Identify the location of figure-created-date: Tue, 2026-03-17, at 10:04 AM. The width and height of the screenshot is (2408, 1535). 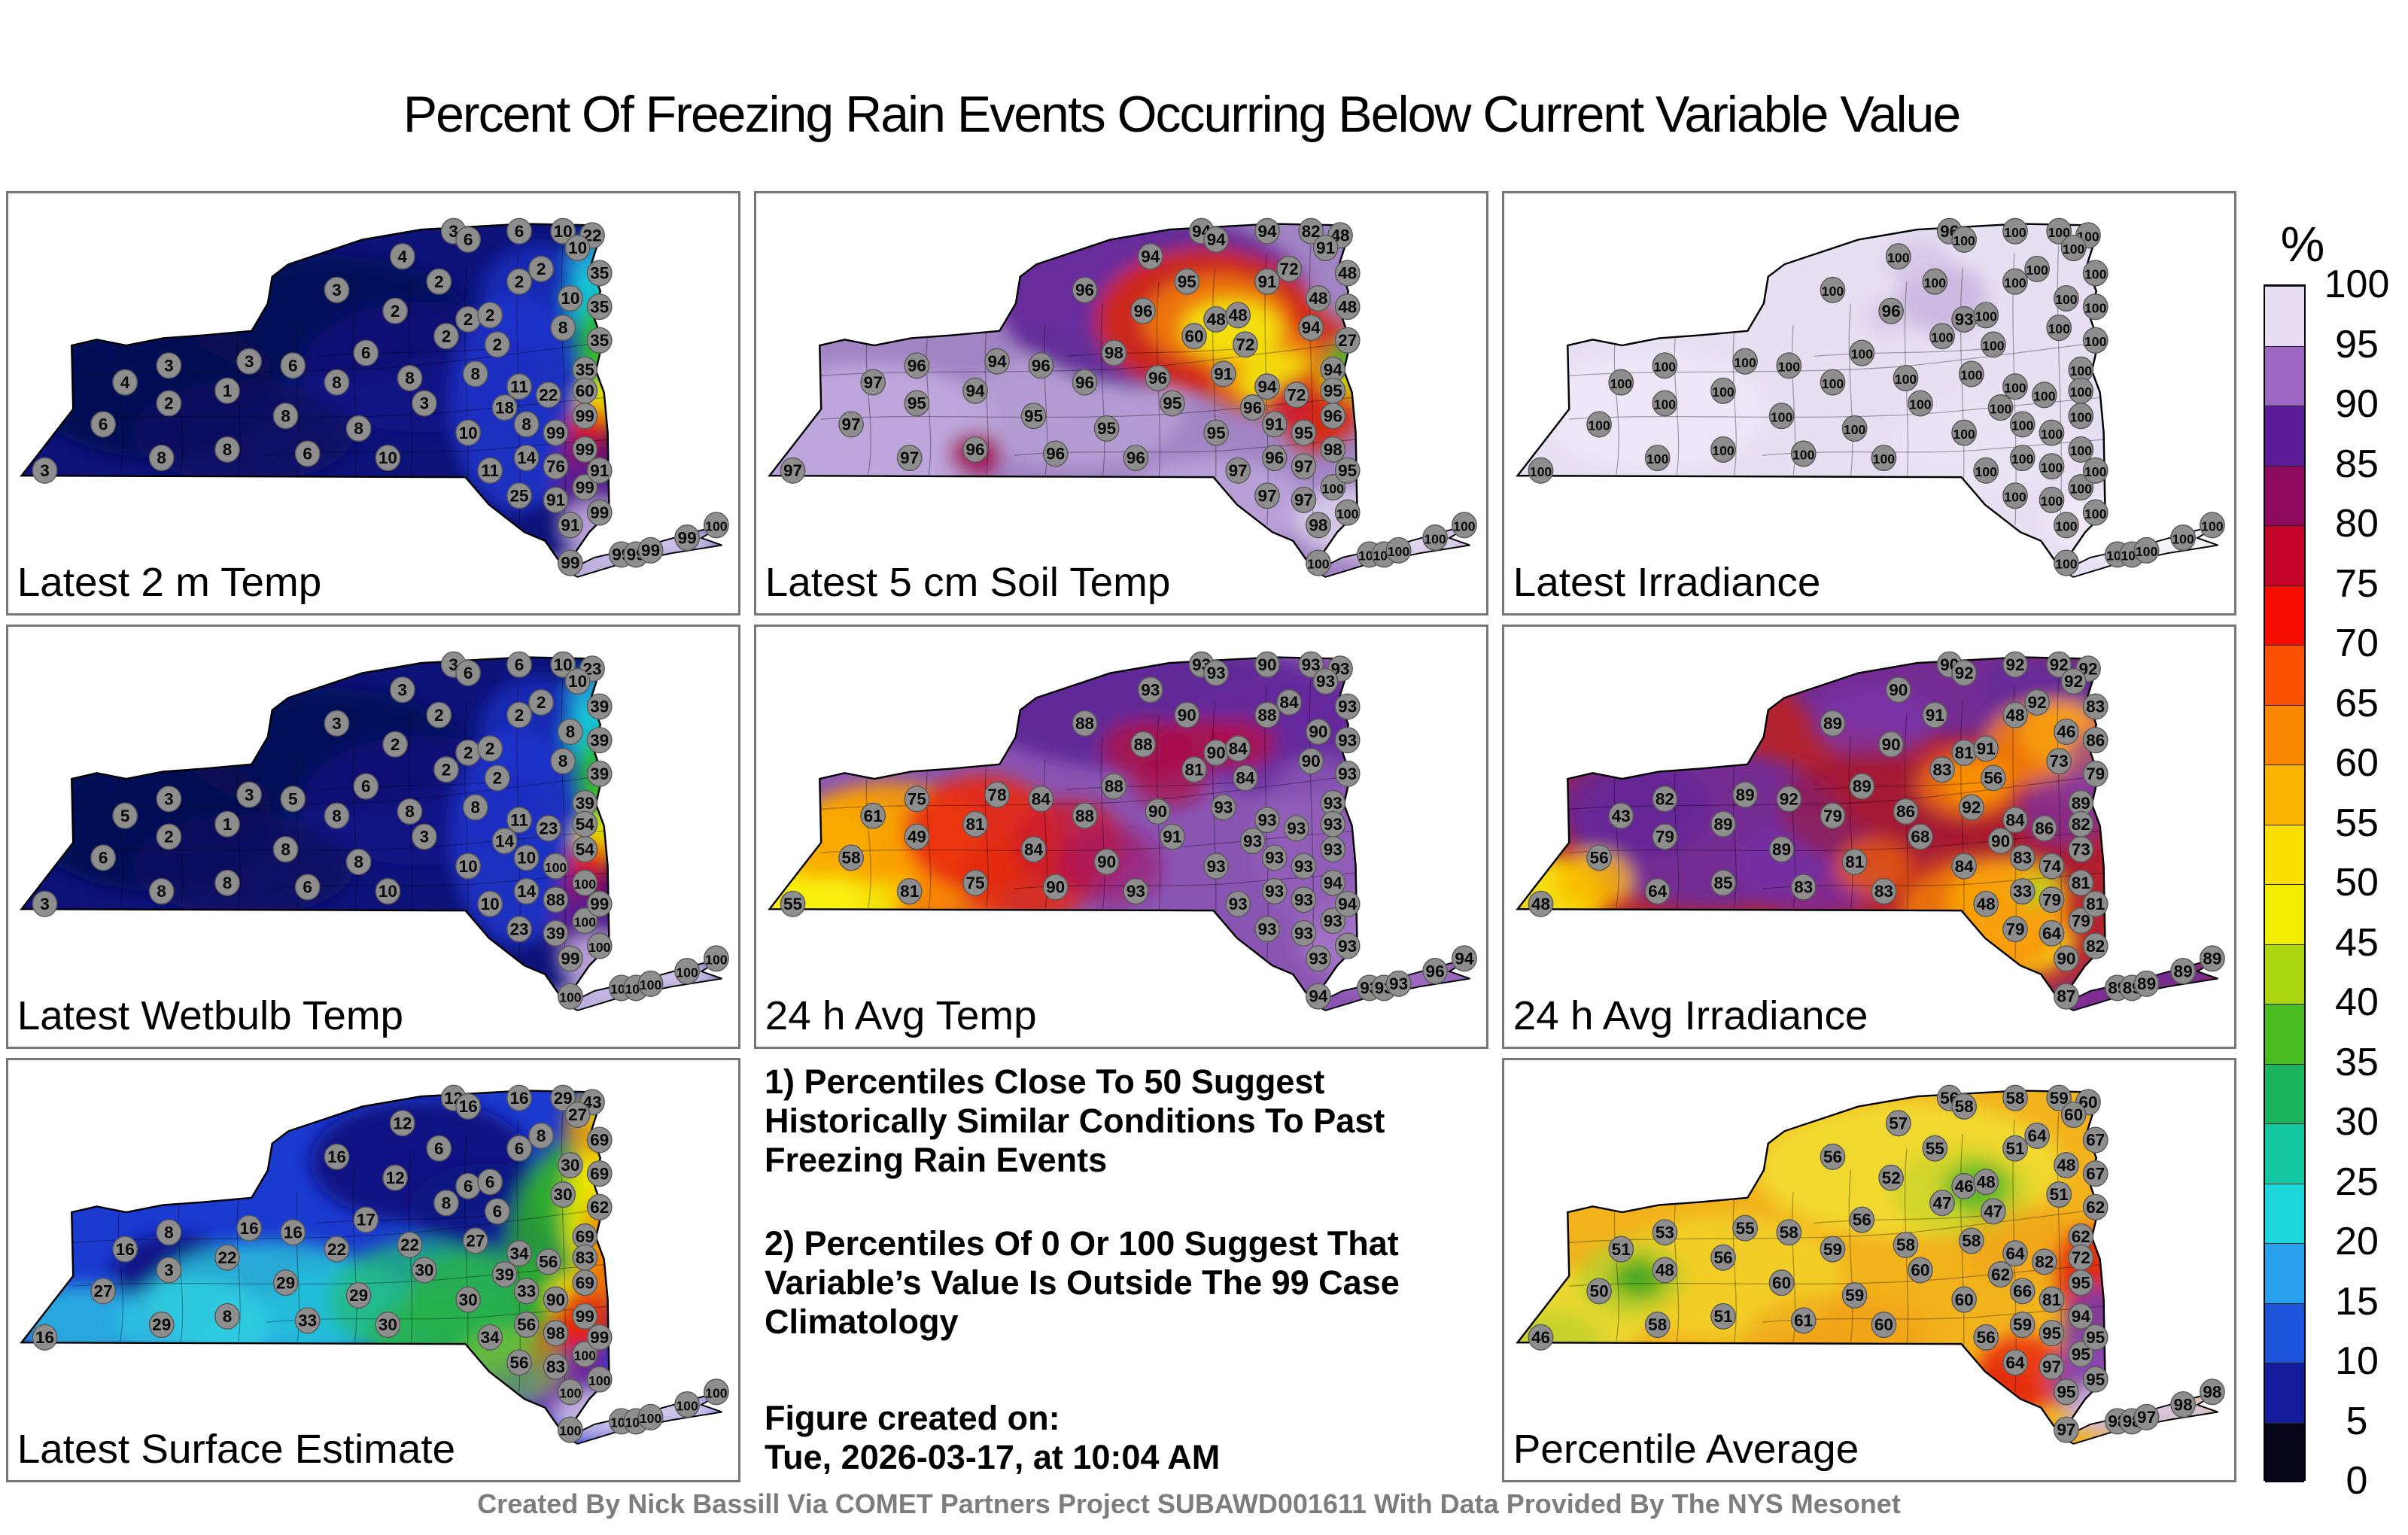
(993, 1457).